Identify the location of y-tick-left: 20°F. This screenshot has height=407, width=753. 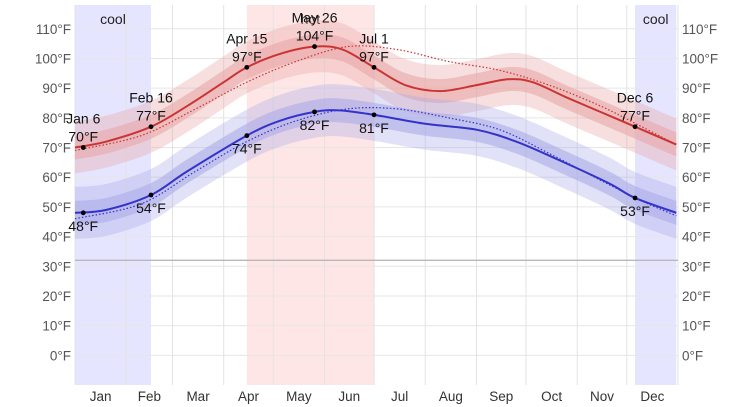
(56, 296).